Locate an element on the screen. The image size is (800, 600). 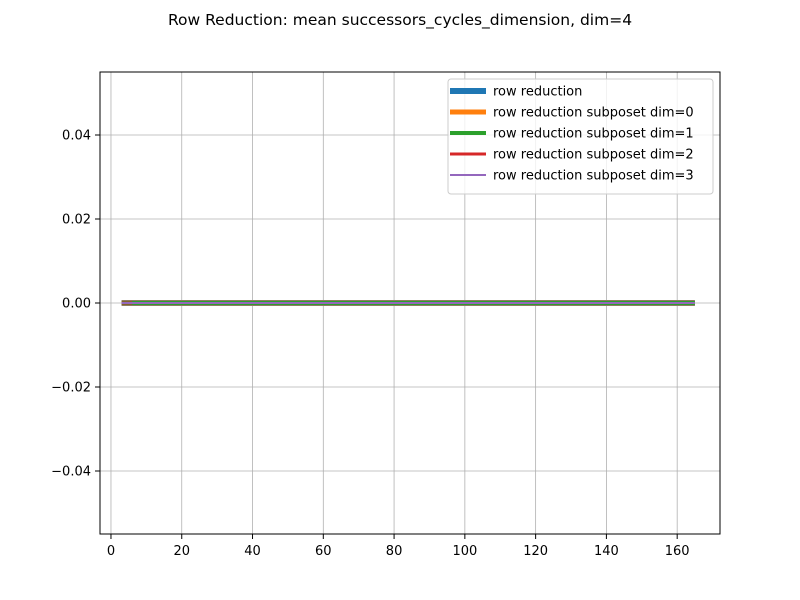
x-tick-label: 160 is located at coordinates (677, 551).